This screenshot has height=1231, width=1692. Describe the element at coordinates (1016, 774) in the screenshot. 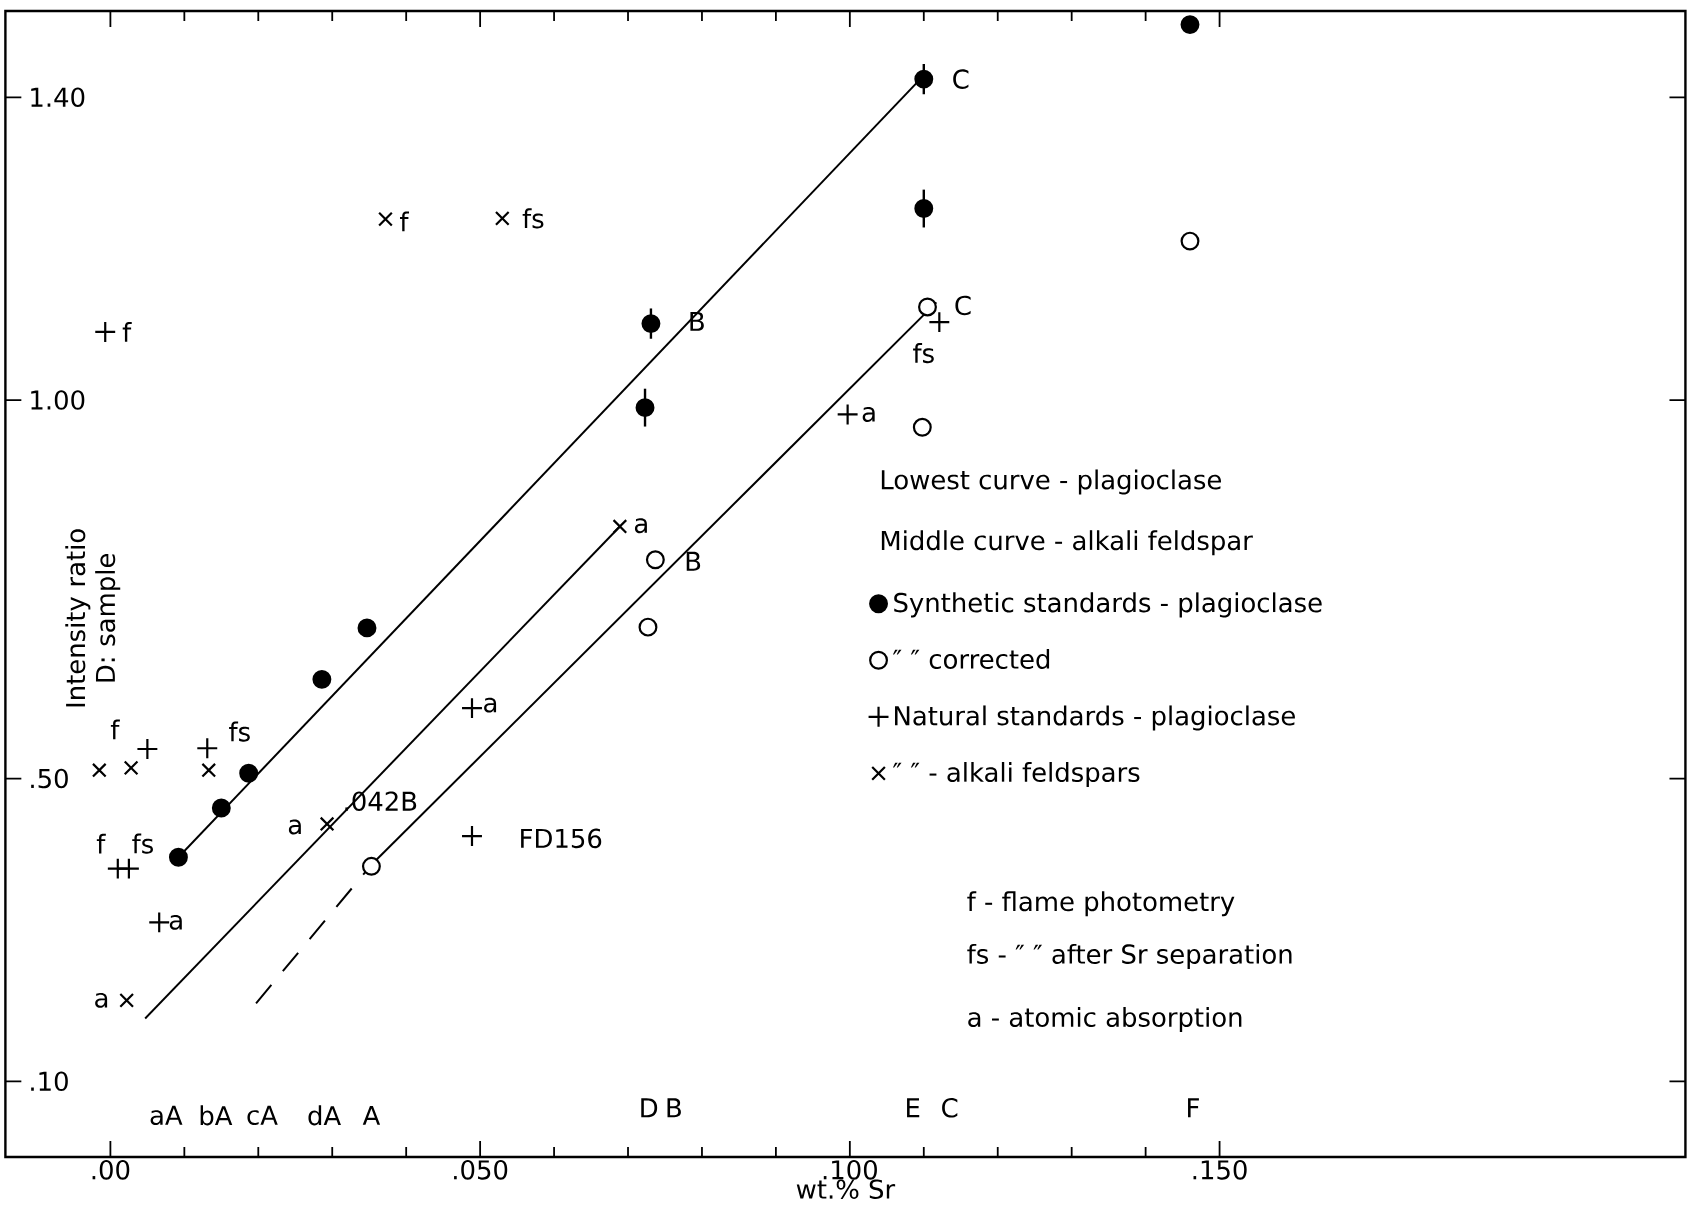

I see `legend-label: ″ ″ - alkali feldspars` at that location.